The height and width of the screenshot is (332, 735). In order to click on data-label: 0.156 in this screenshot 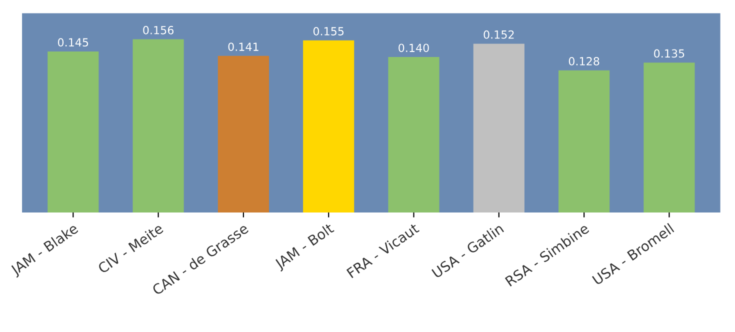, I will do `click(158, 30)`.